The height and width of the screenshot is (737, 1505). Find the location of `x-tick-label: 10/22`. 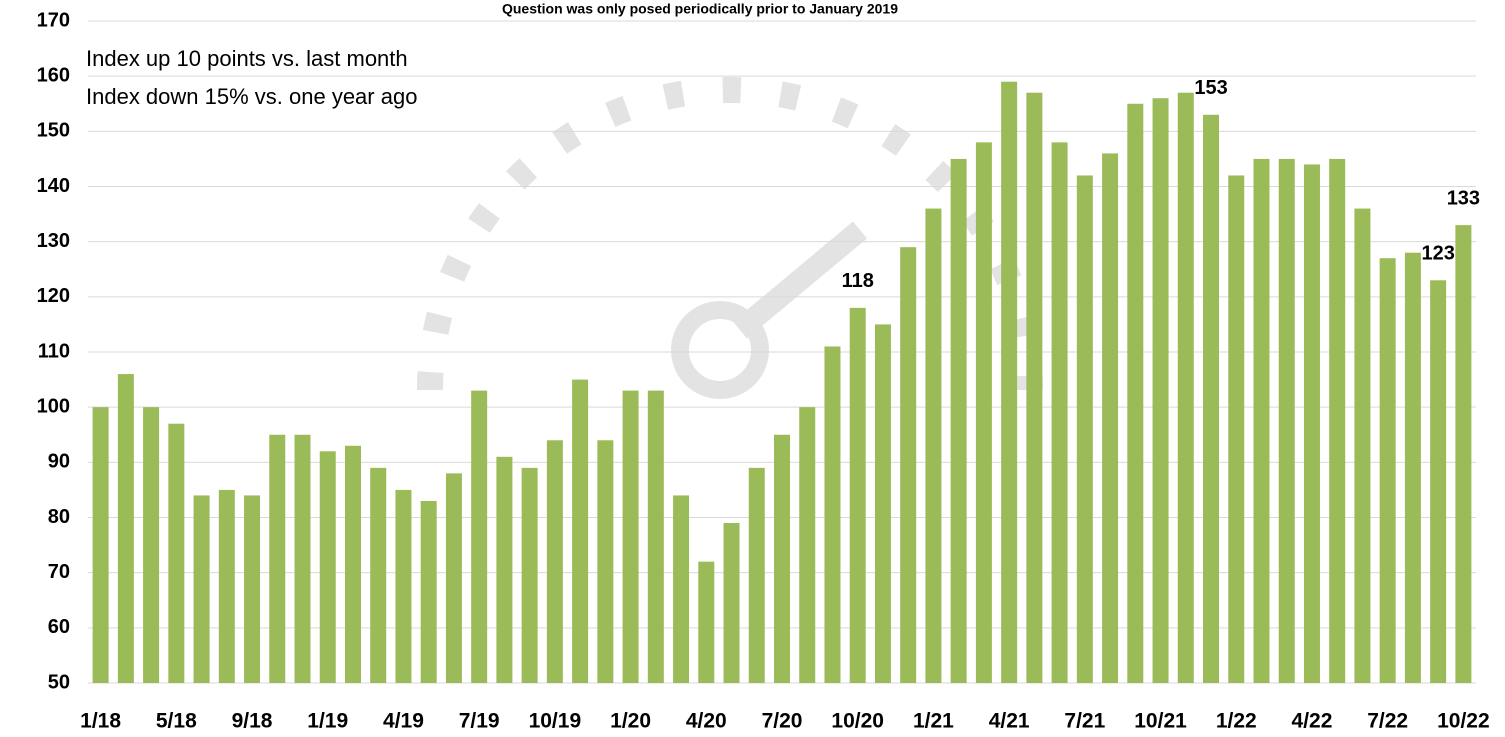

x-tick-label: 10/22 is located at coordinates (1463, 721).